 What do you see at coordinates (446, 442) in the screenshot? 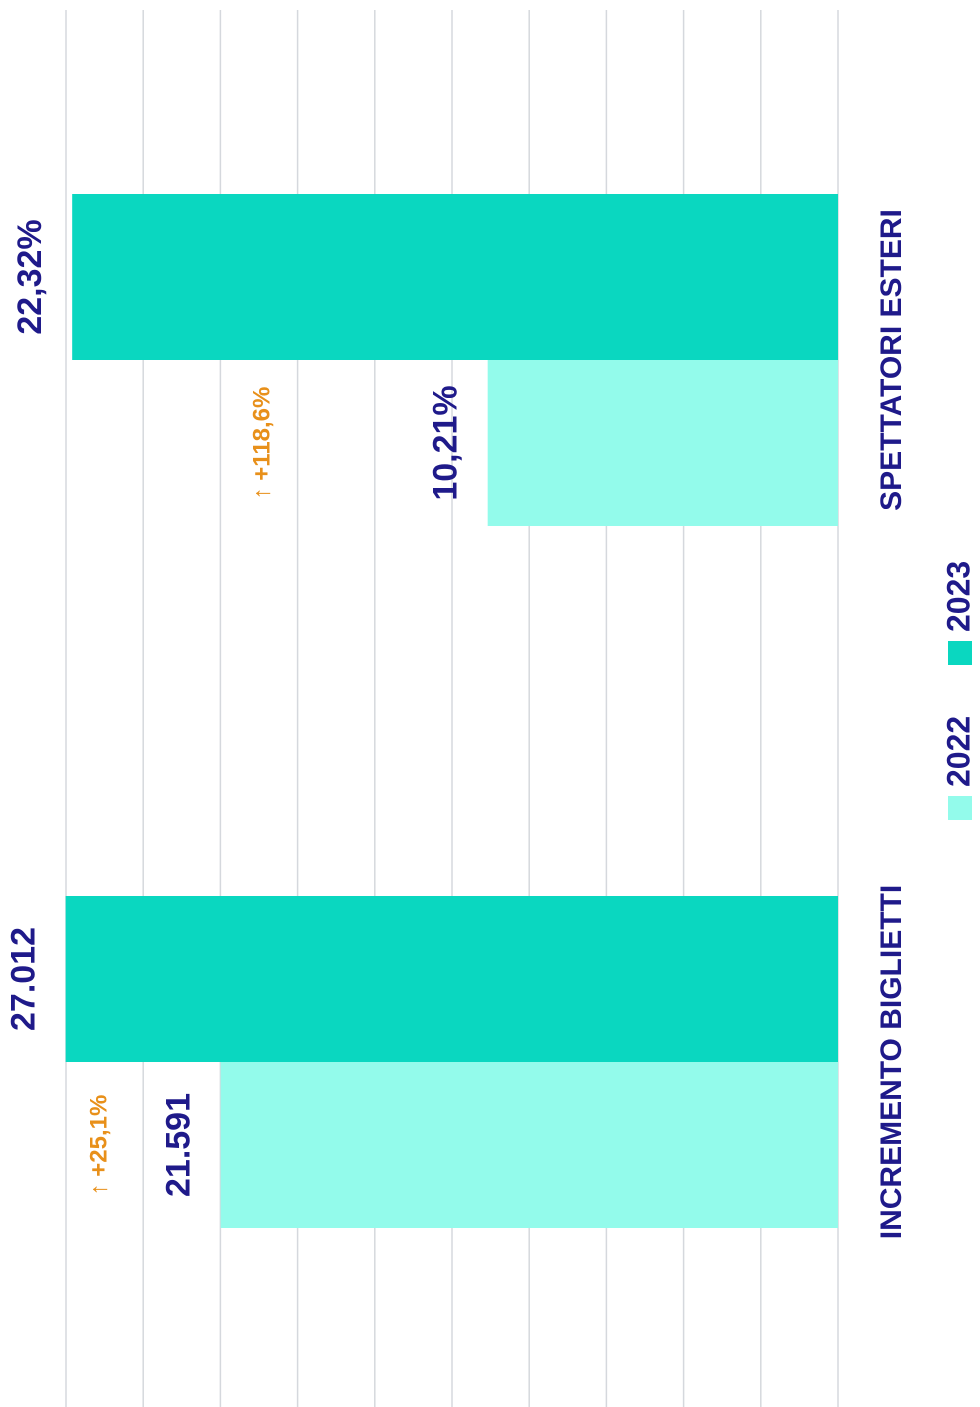
I see `value-label: 10,21%` at bounding box center [446, 442].